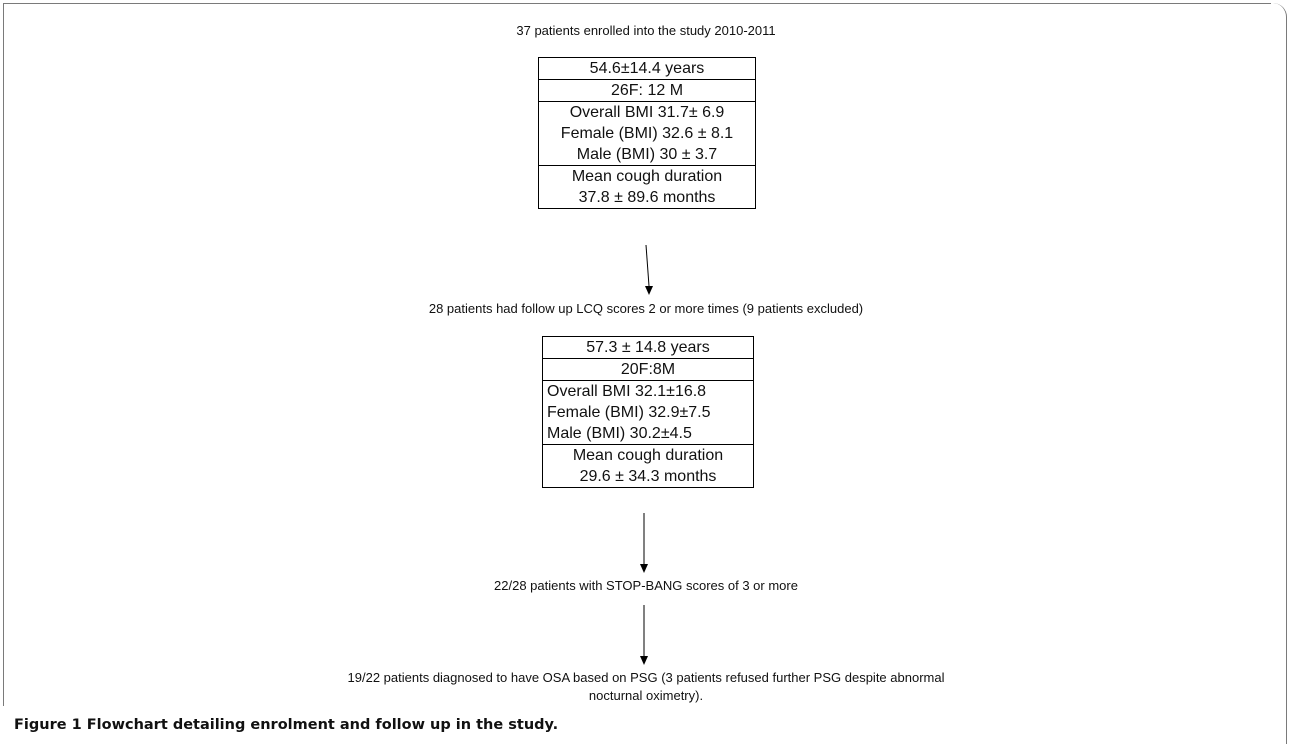  Describe the element at coordinates (647, 68) in the screenshot. I see `enrolled-age: 54.6±14.4 years` at that location.